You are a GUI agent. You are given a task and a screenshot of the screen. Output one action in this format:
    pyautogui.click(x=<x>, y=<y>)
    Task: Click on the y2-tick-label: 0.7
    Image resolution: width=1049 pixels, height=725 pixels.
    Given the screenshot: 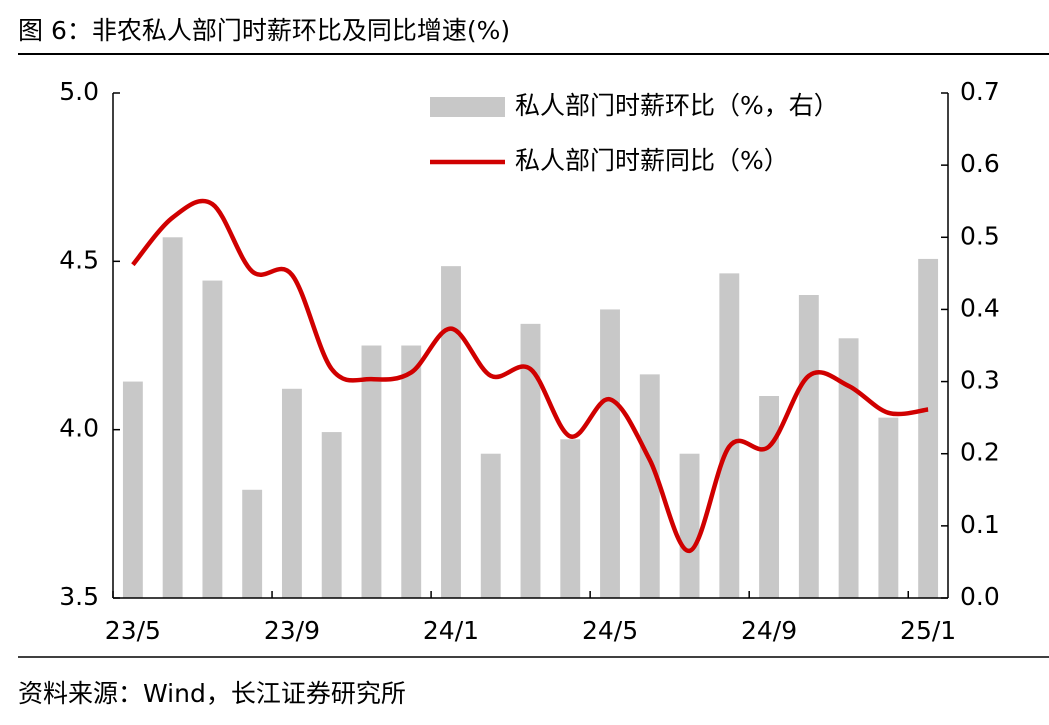 What is the action you would take?
    pyautogui.click(x=980, y=91)
    